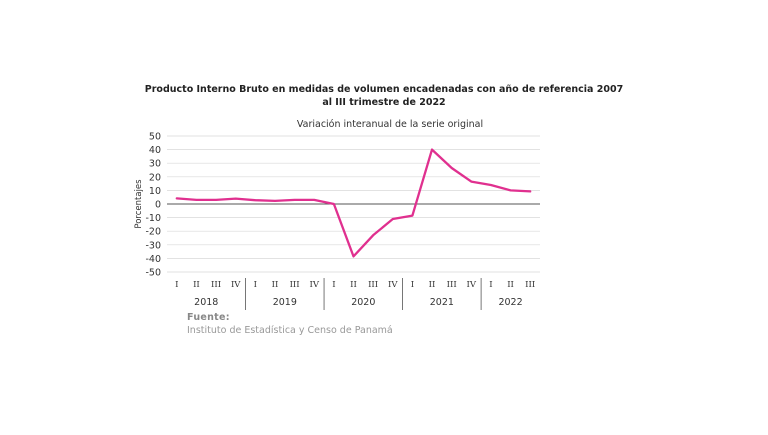  Describe the element at coordinates (442, 302) in the screenshot. I see `year-label: 2021` at that location.